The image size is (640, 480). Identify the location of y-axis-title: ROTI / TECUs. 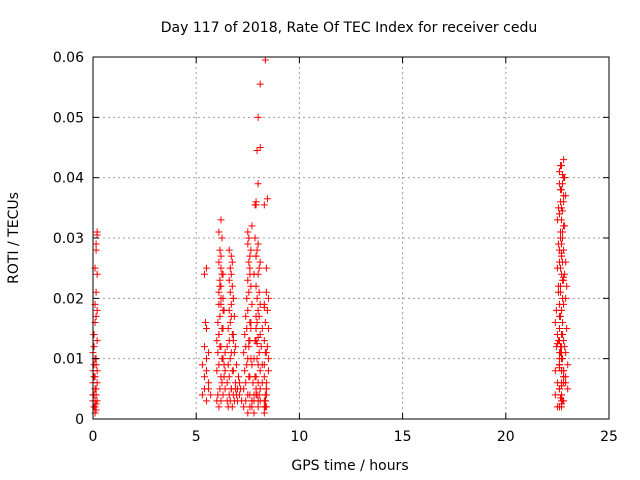
(14, 238).